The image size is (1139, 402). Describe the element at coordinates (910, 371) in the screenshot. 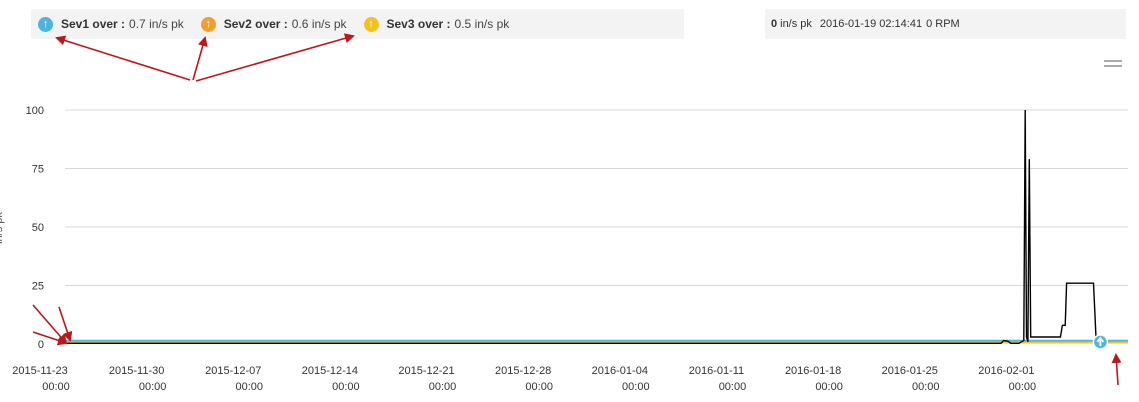

I see `x-tick-label: 2016-01-25` at that location.